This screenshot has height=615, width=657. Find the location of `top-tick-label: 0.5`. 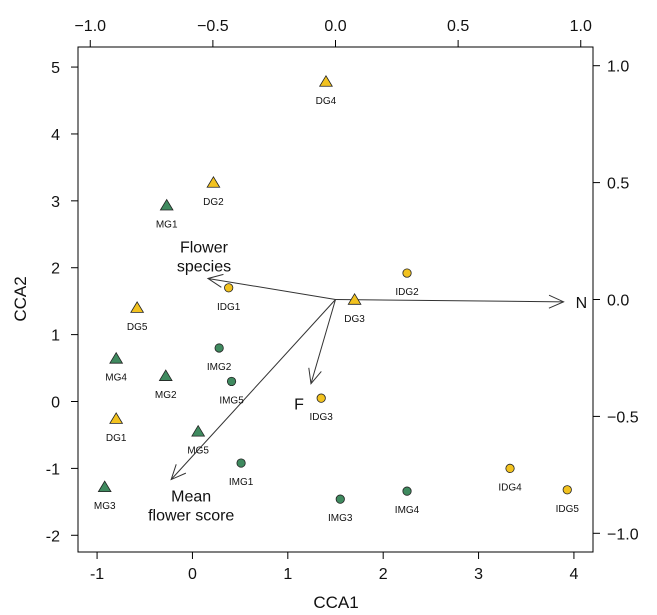

top-tick-label: 0.5 is located at coordinates (458, 26).